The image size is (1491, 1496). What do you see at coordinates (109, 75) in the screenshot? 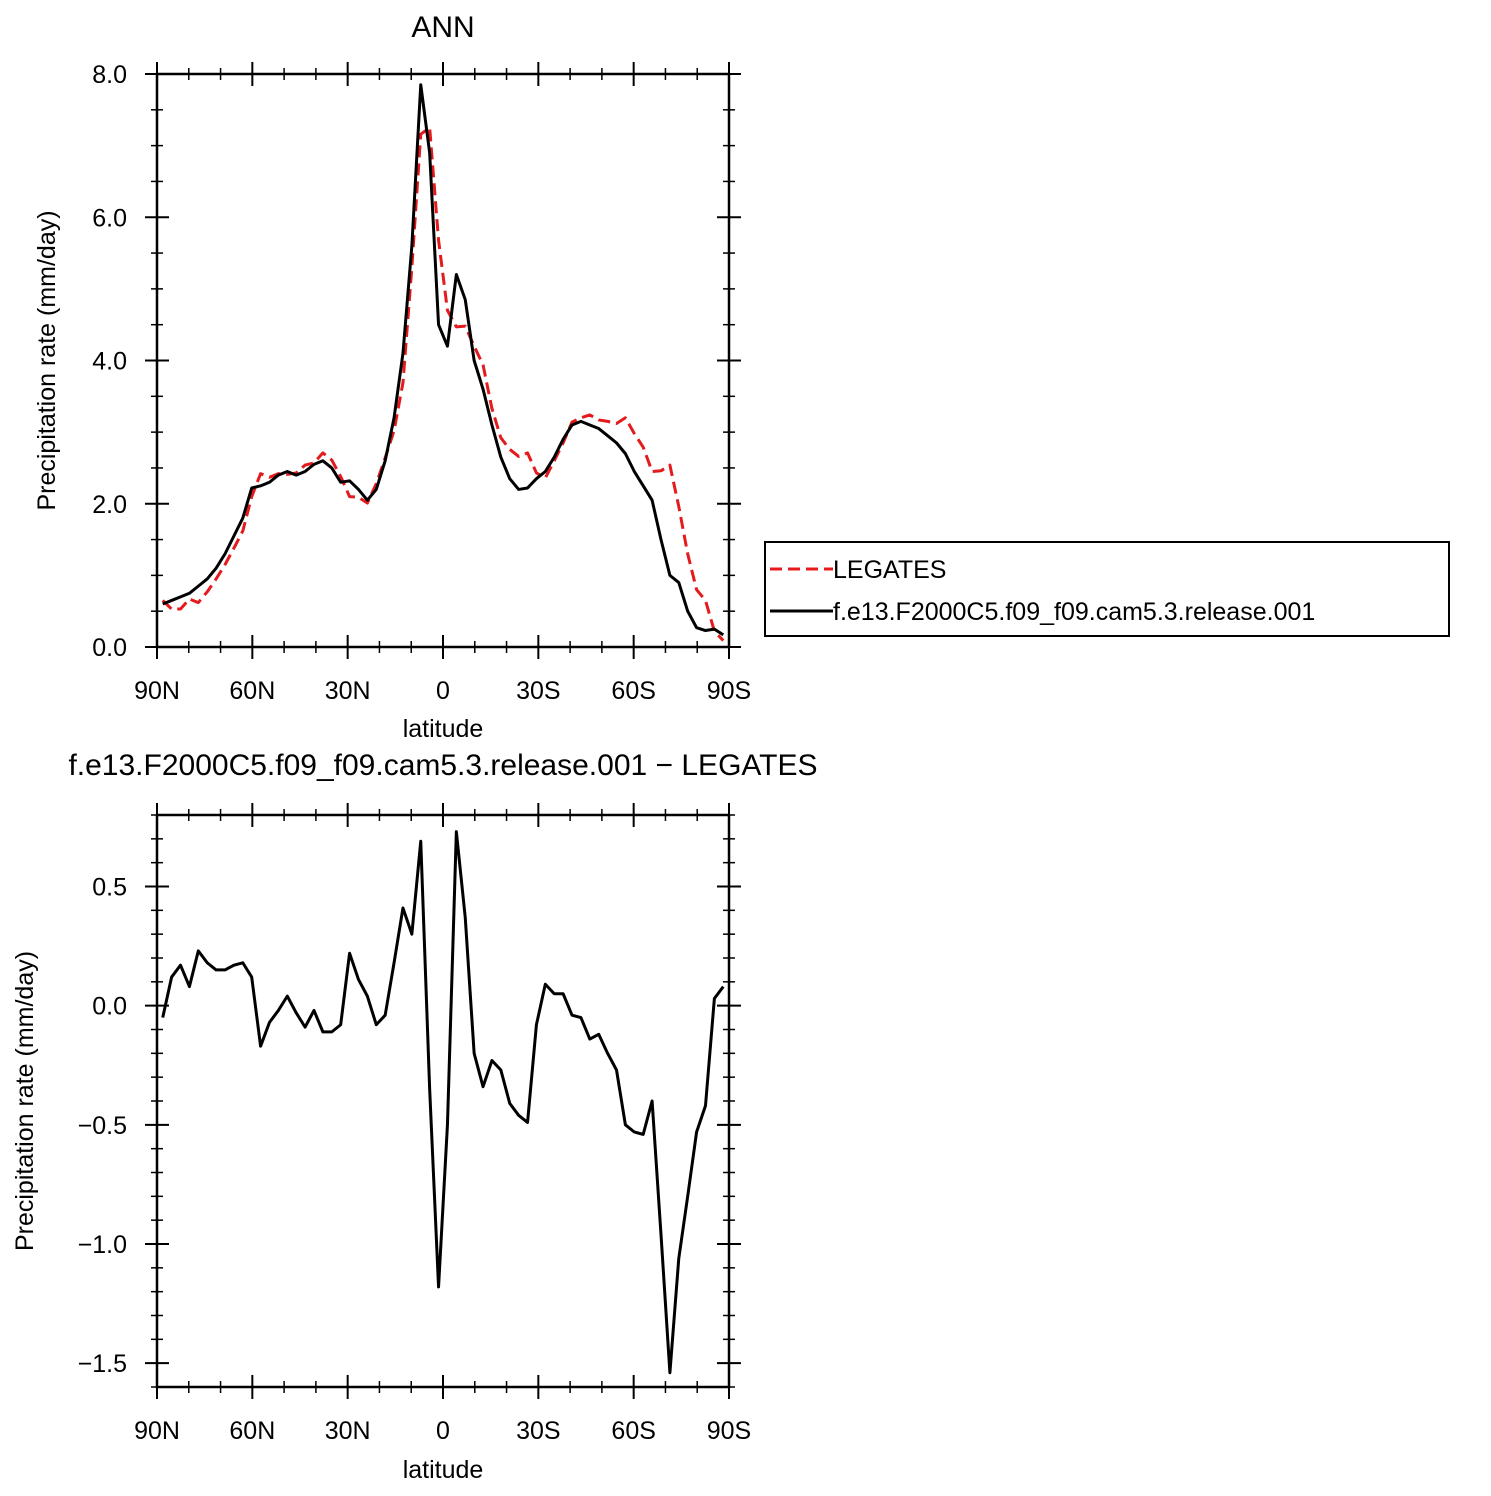
I see `y-tick-label: 8.0` at bounding box center [109, 75].